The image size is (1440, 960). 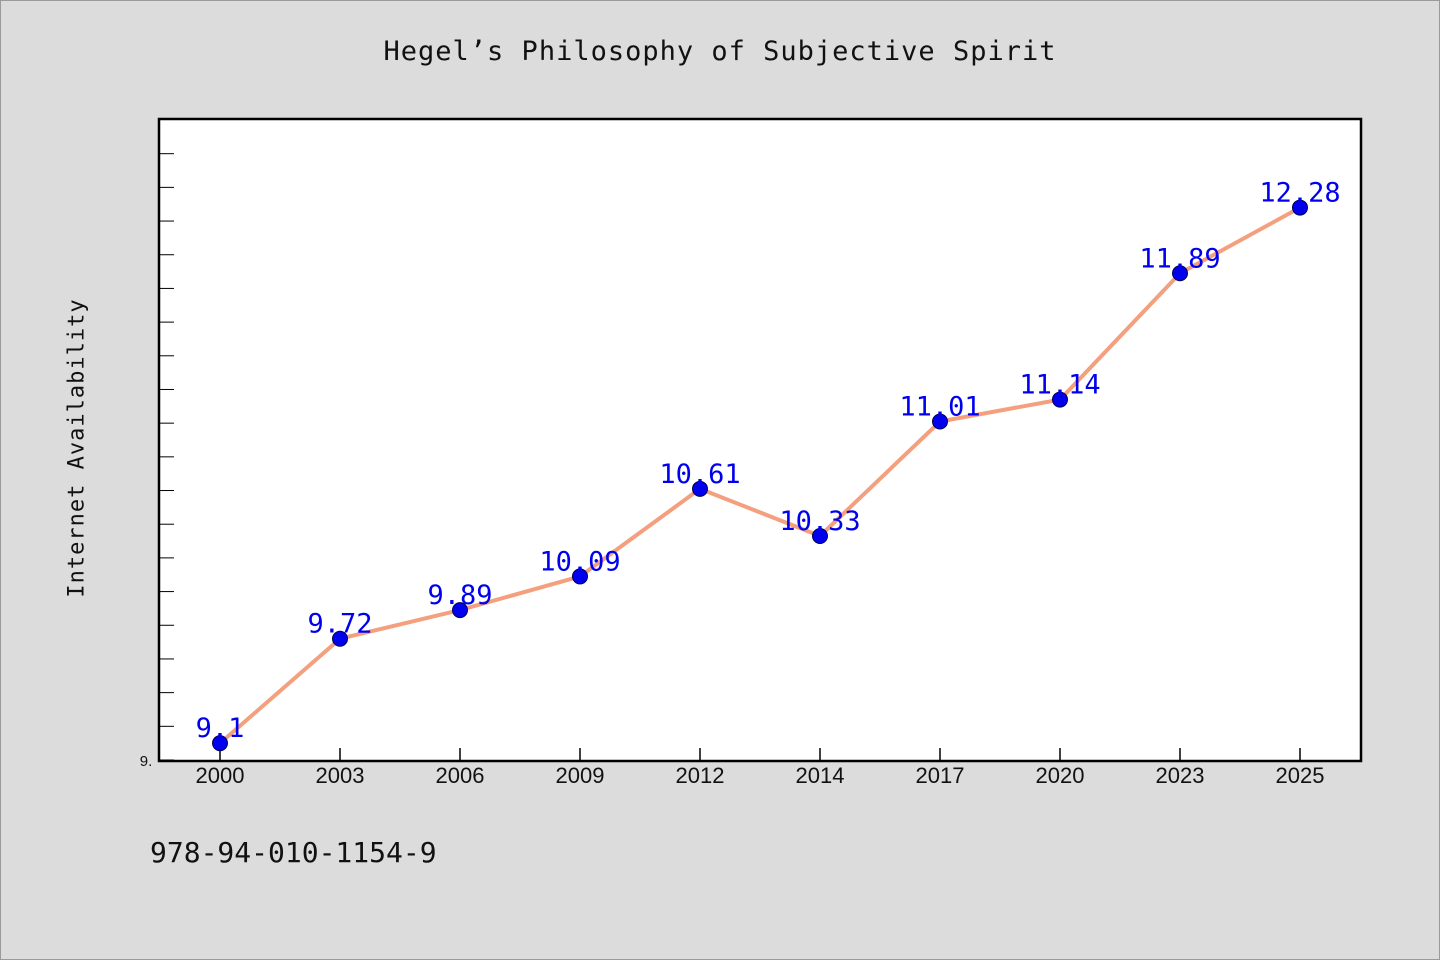 I want to click on chart-title: Hegel’s Philosophy of Subjective Spirit, so click(x=720, y=51).